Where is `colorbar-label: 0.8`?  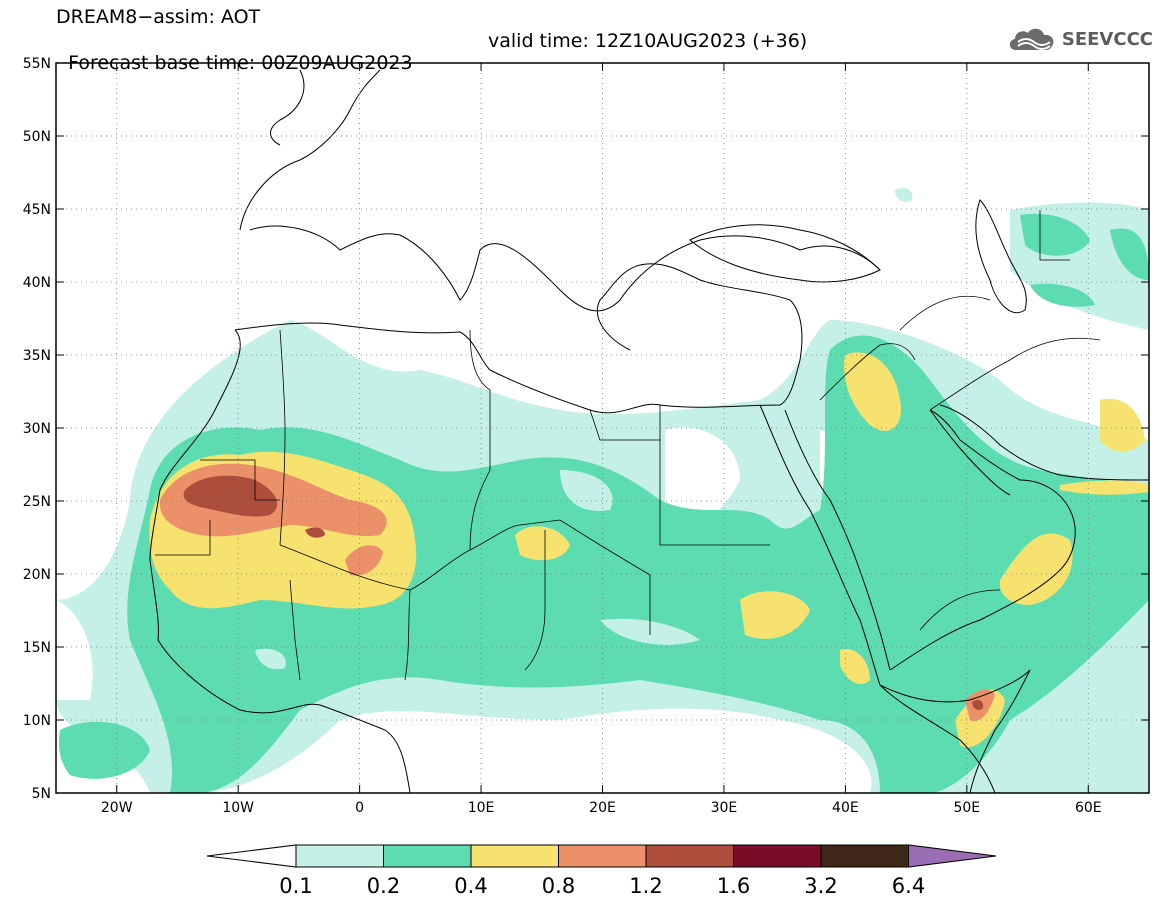 colorbar-label: 0.8 is located at coordinates (558, 886).